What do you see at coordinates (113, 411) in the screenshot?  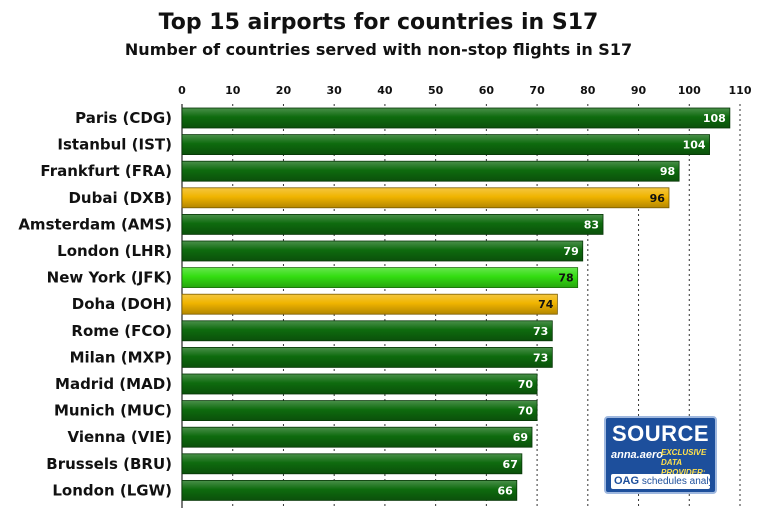 I see `category-label: Munich (MUC)` at bounding box center [113, 411].